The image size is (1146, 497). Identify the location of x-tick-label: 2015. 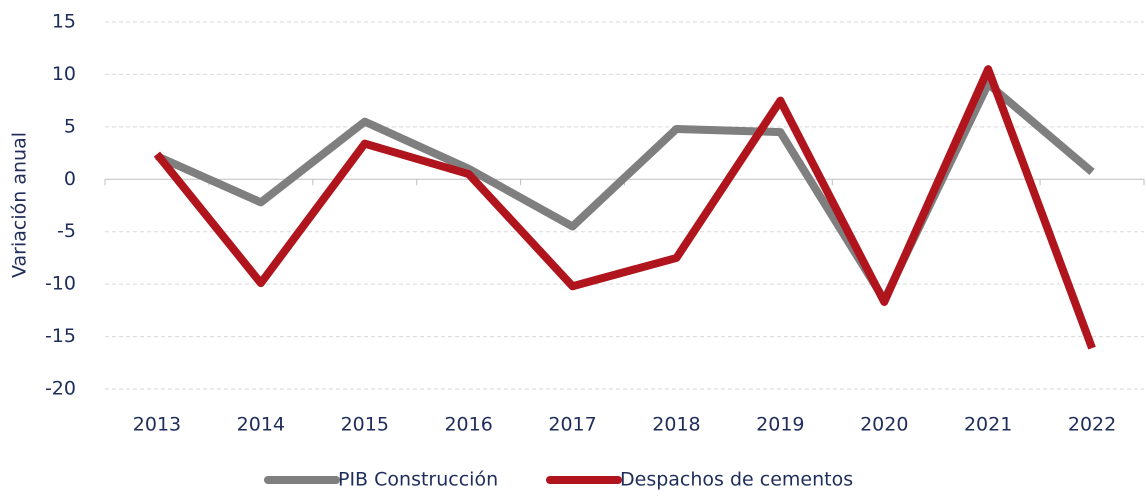
(365, 425).